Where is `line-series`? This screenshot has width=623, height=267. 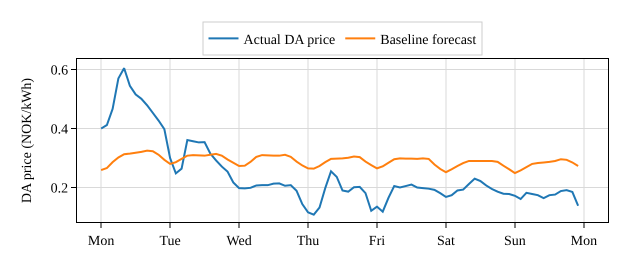
line-series is located at coordinates (340, 162).